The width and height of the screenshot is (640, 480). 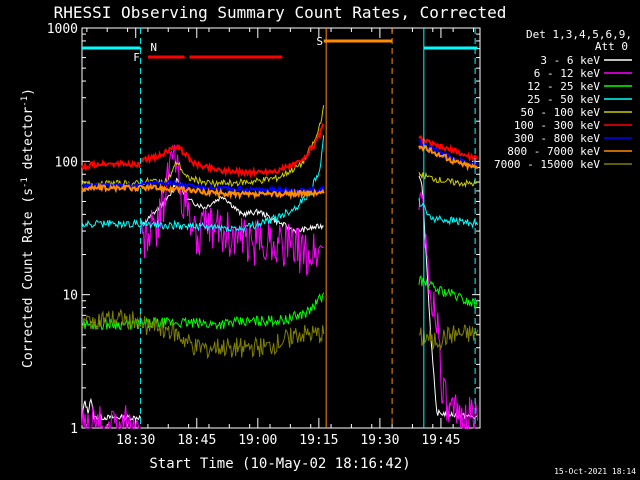 What do you see at coordinates (595, 471) in the screenshot?
I see `footer-date: 15-Oct-2021 18:14` at bounding box center [595, 471].